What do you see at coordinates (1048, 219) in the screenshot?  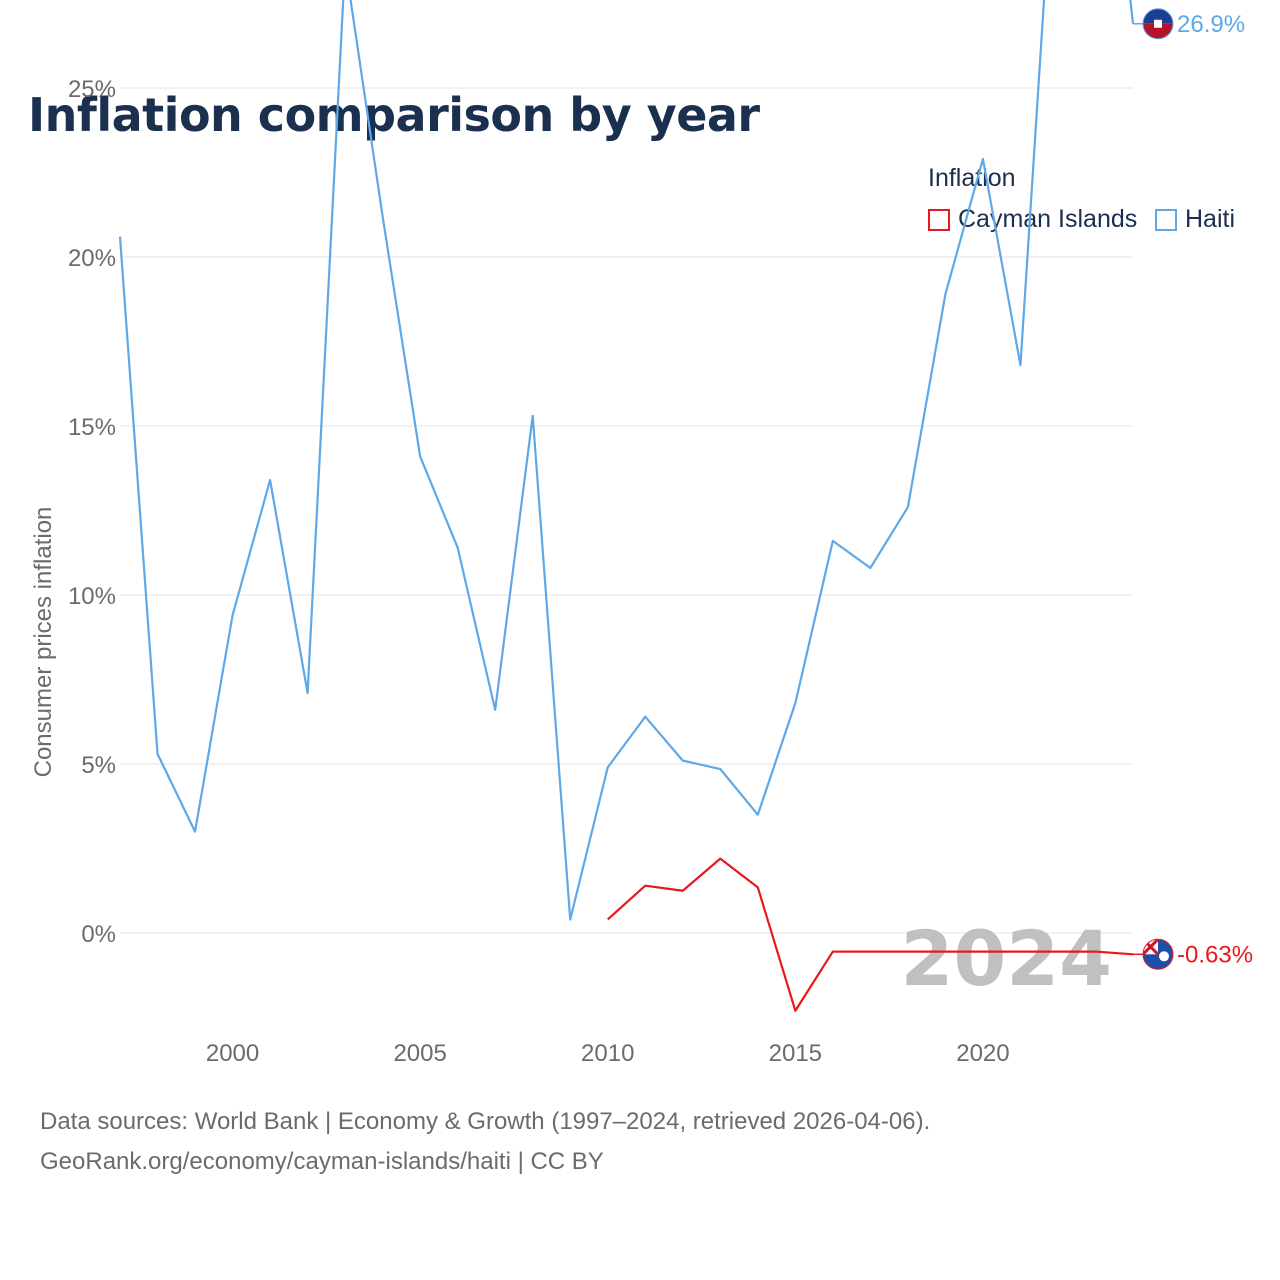 I see `legend-label-cayman-islands: Cayman Islands` at bounding box center [1048, 219].